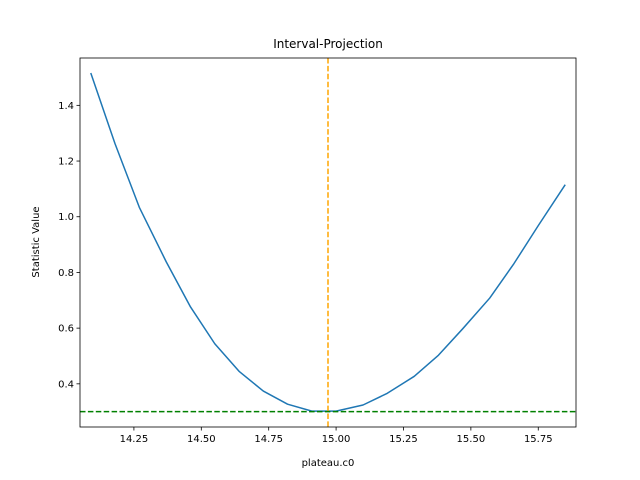 This screenshot has height=480, width=640. Describe the element at coordinates (336, 439) in the screenshot. I see `x-tick-label: 15.00` at that location.